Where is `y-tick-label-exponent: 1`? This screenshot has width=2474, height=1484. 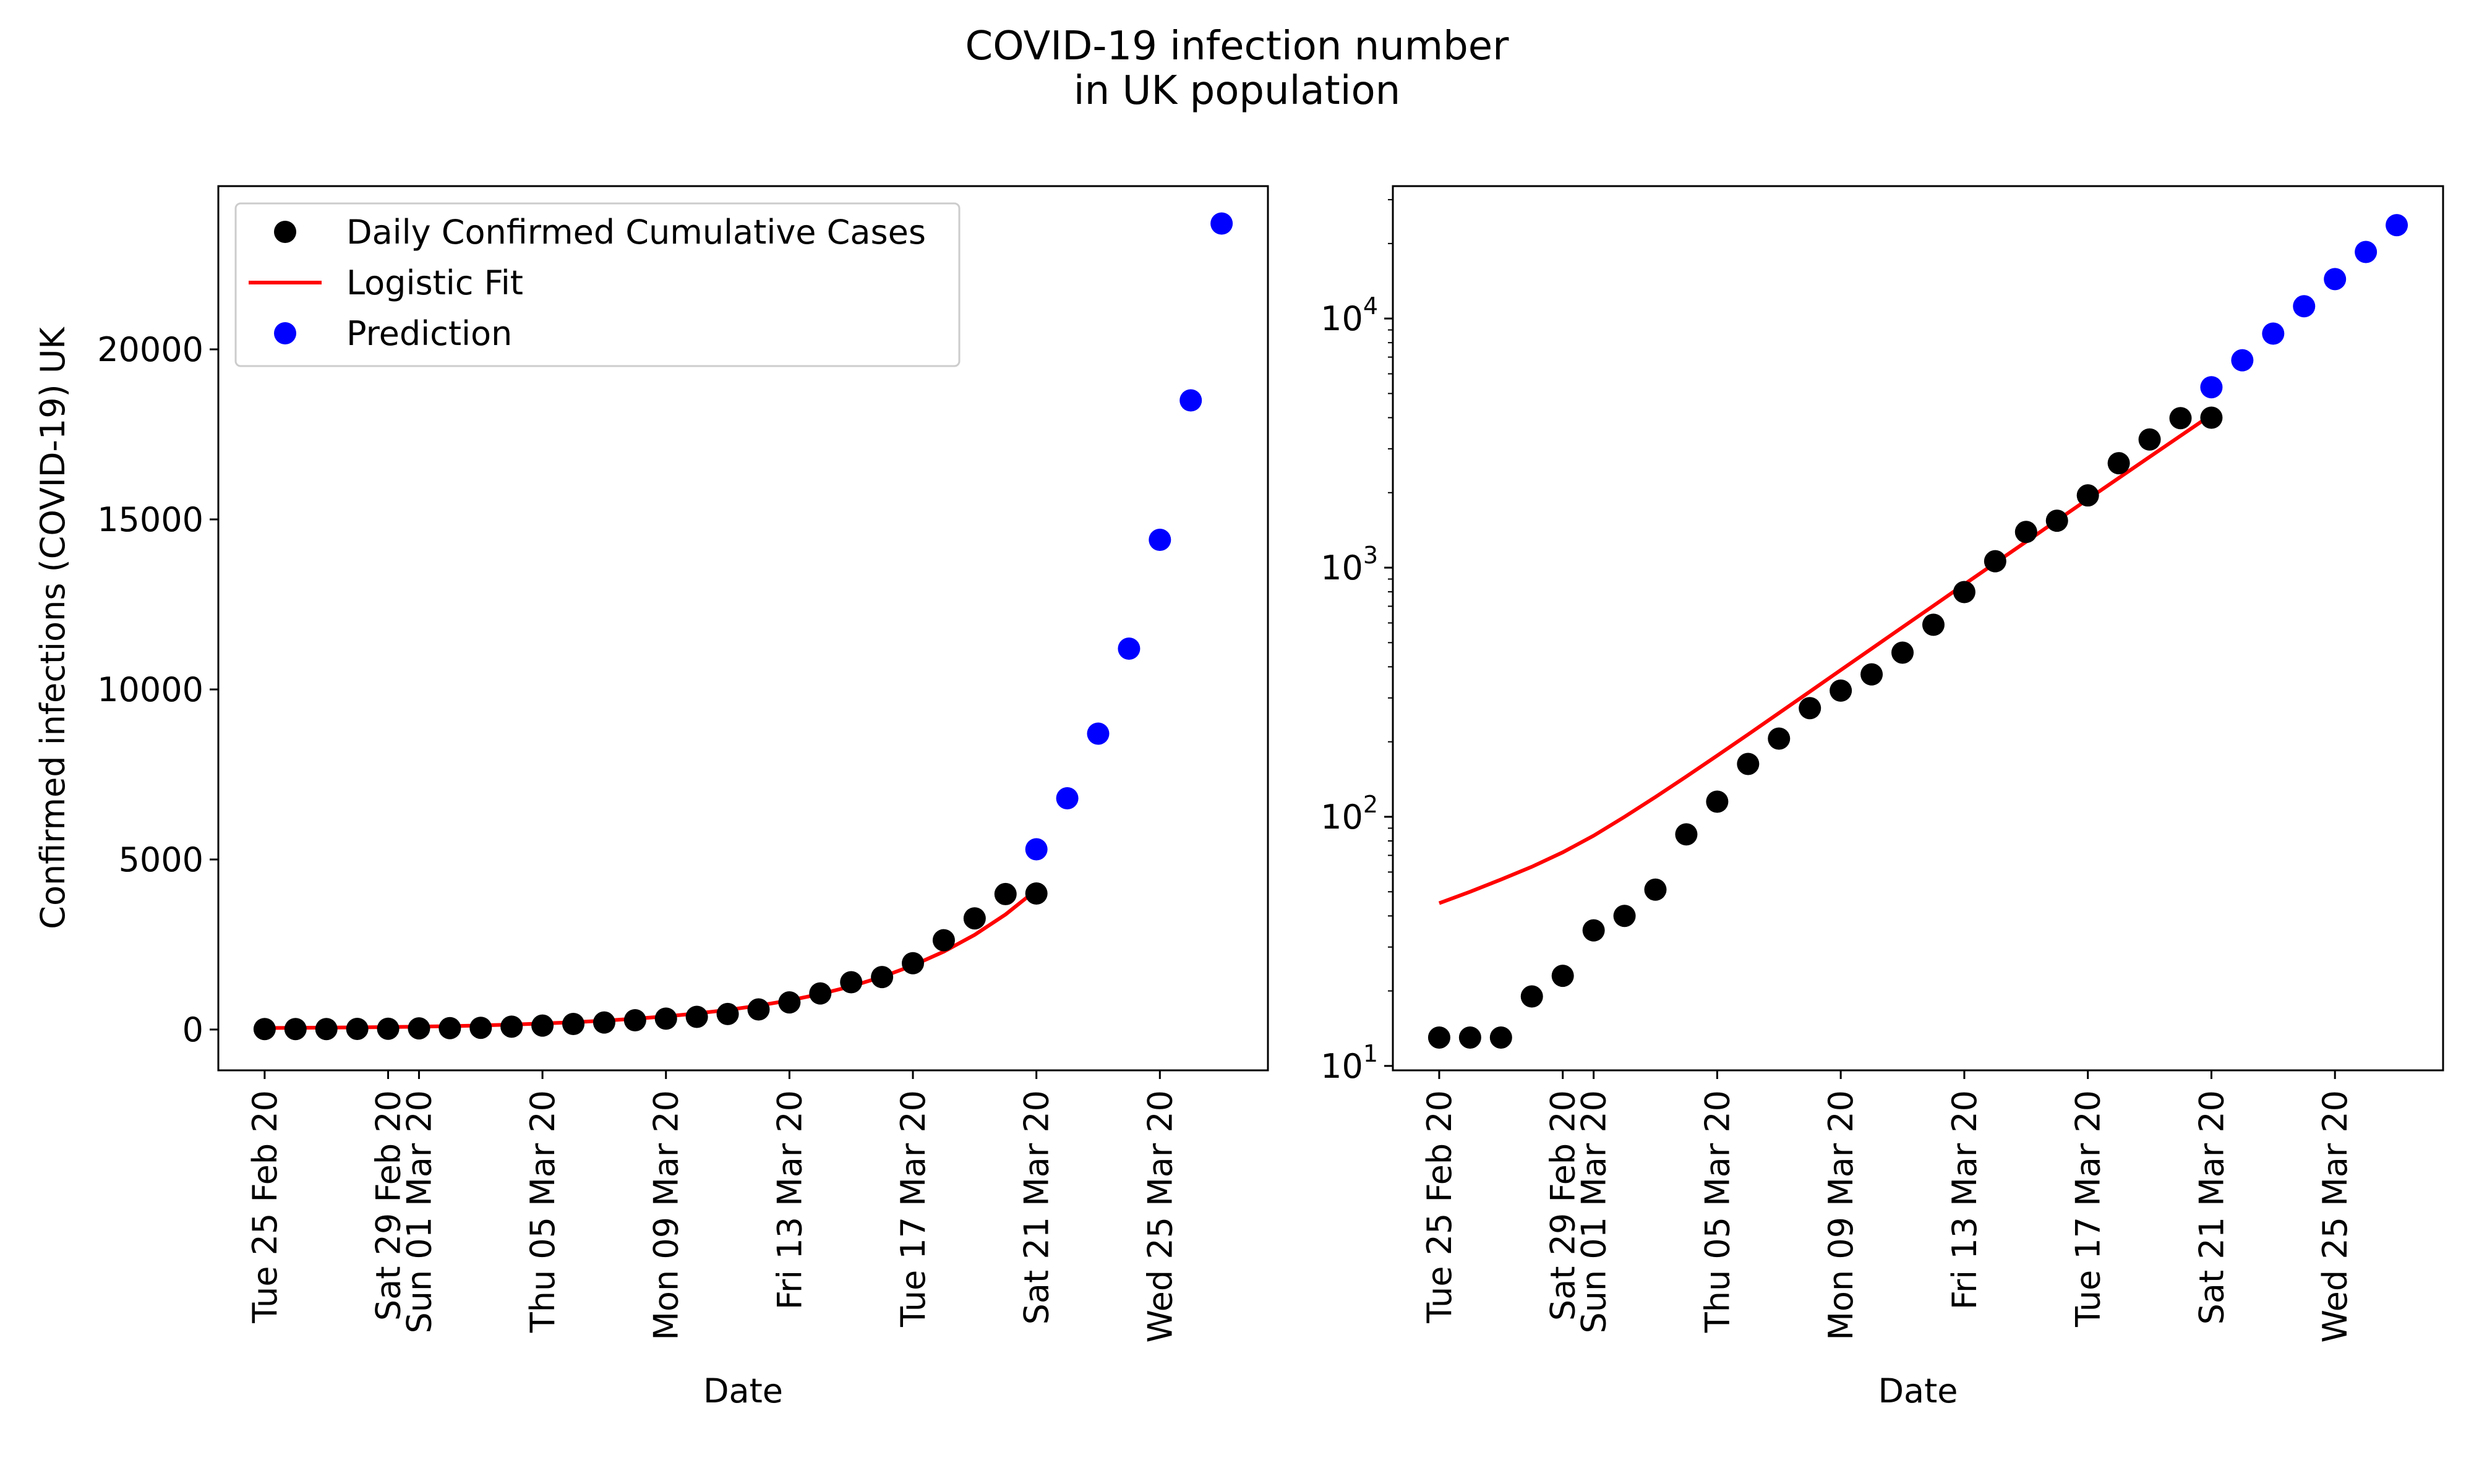 y-tick-label-exponent: 1 is located at coordinates (1370, 1053).